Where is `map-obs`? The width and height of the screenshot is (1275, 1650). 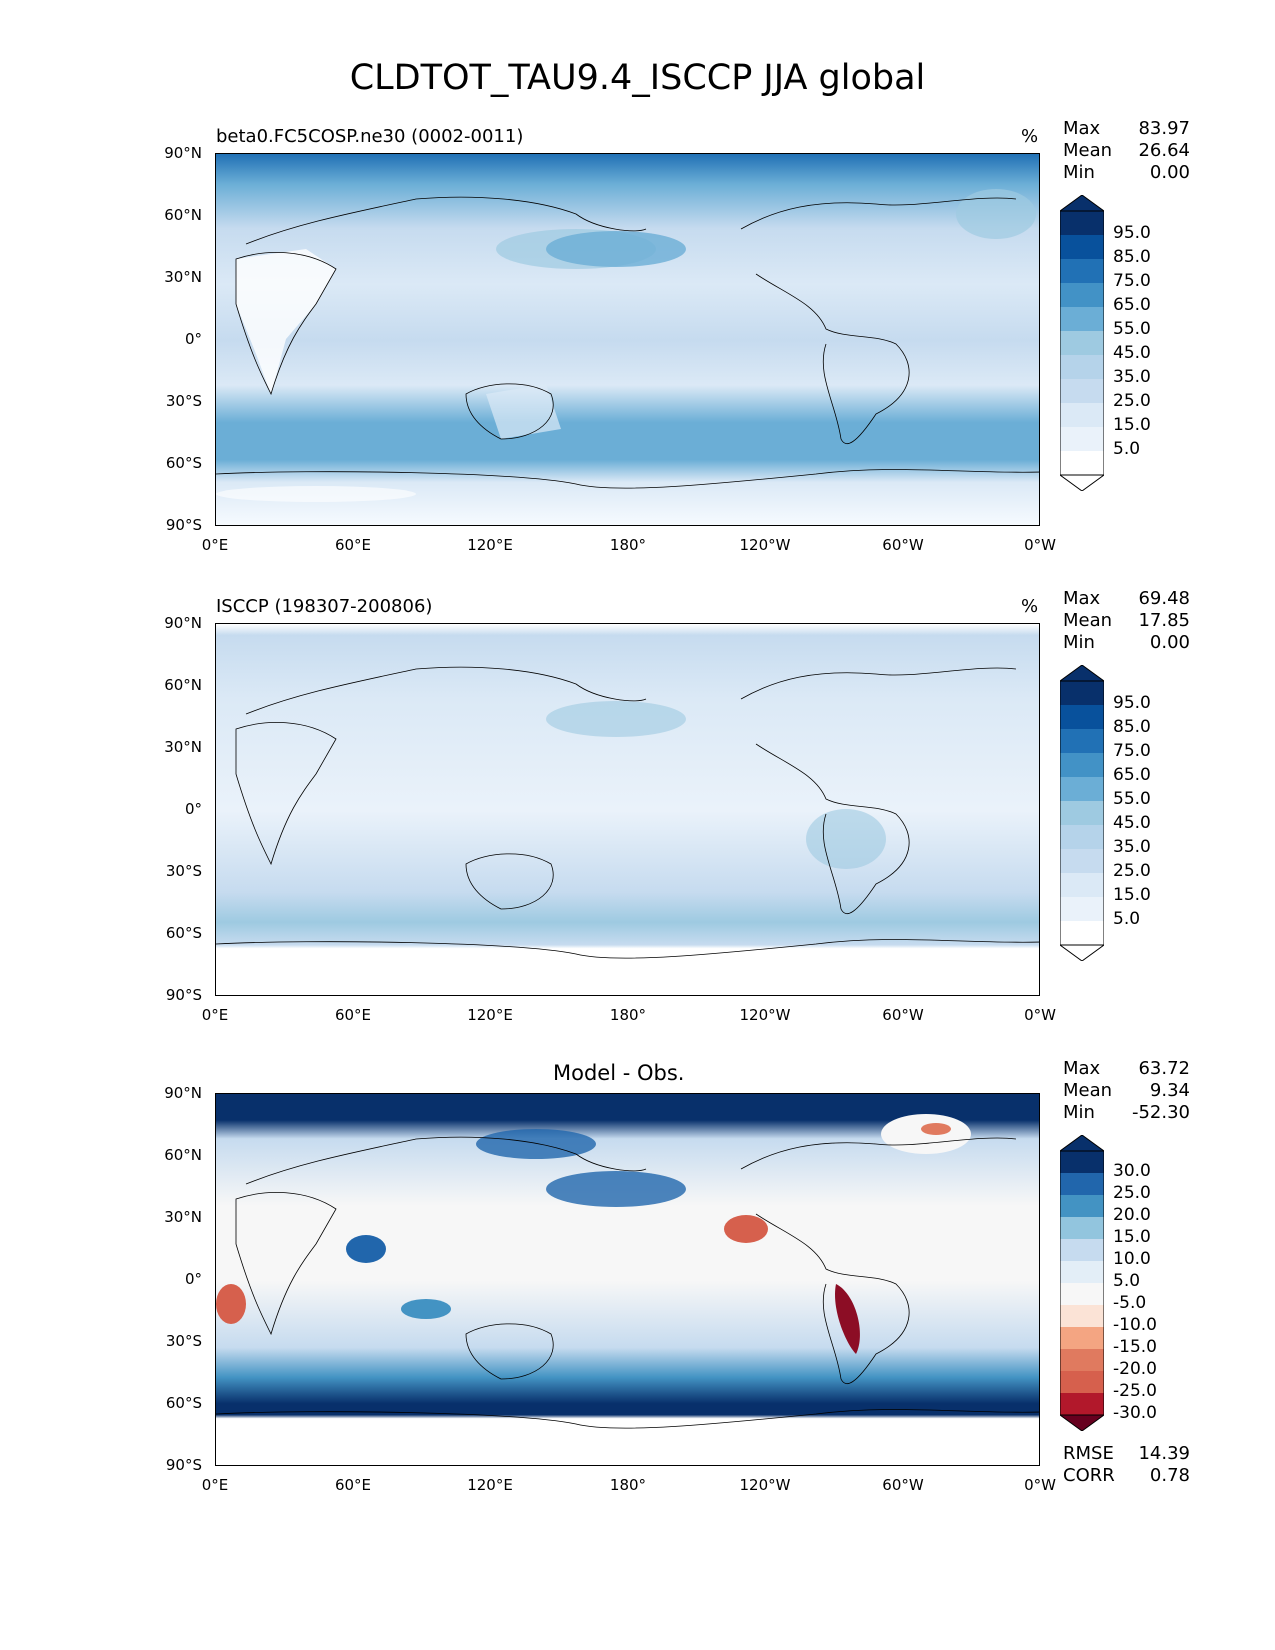 map-obs is located at coordinates (627, 809).